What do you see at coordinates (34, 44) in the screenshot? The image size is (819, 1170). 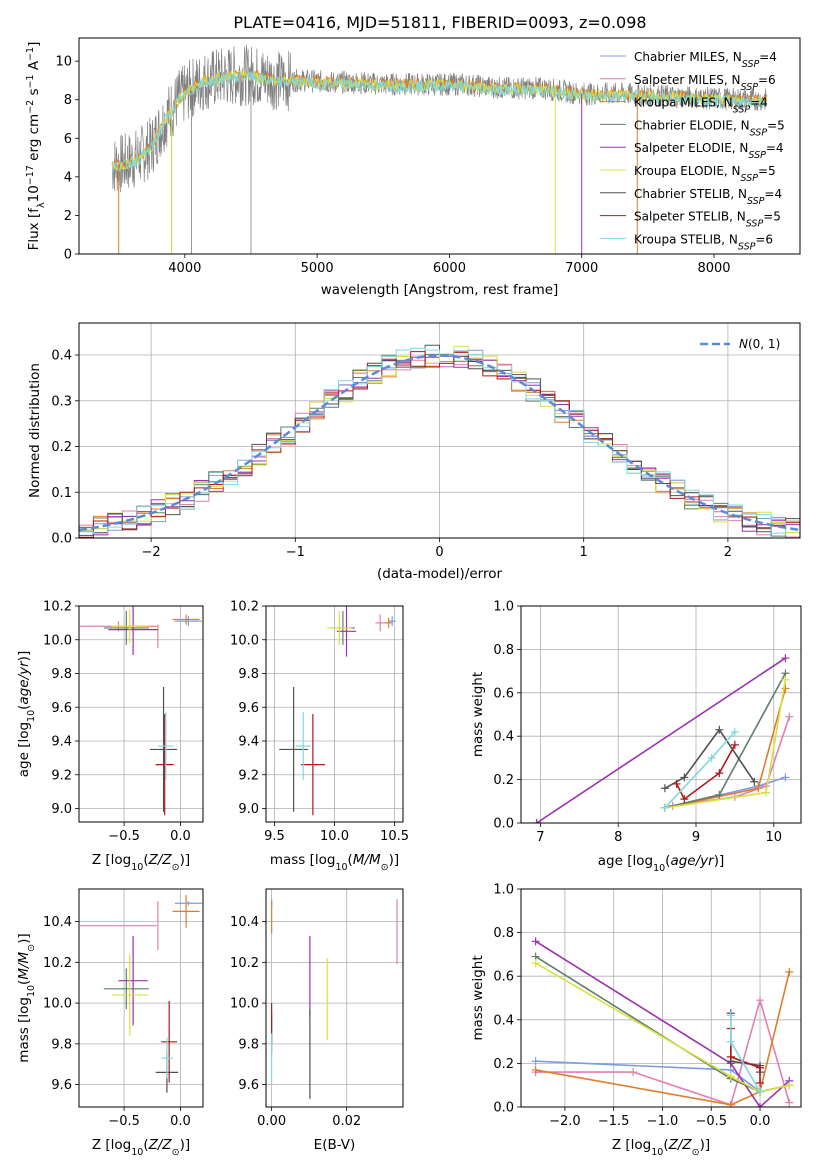 I see `spectrum-ylabel-part: ]` at bounding box center [34, 44].